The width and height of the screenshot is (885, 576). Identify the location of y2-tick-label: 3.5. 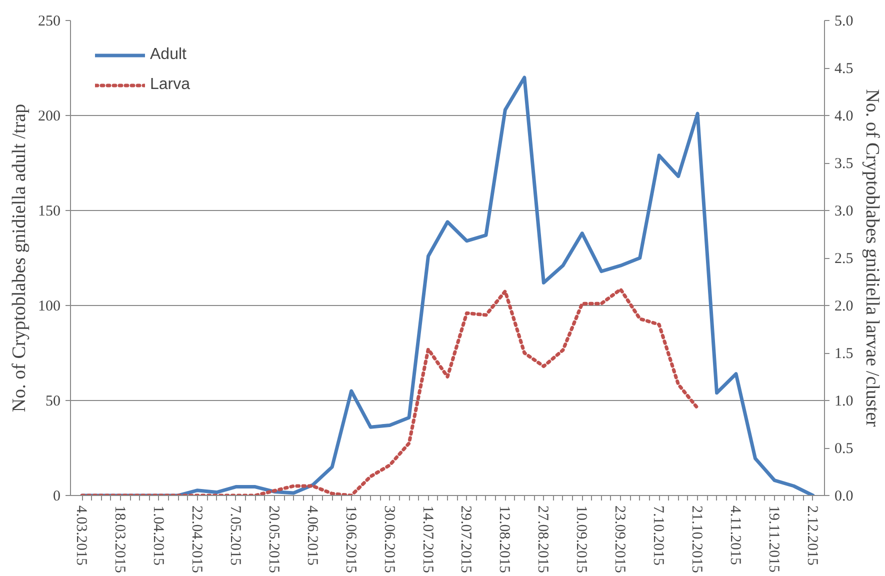
(844, 164).